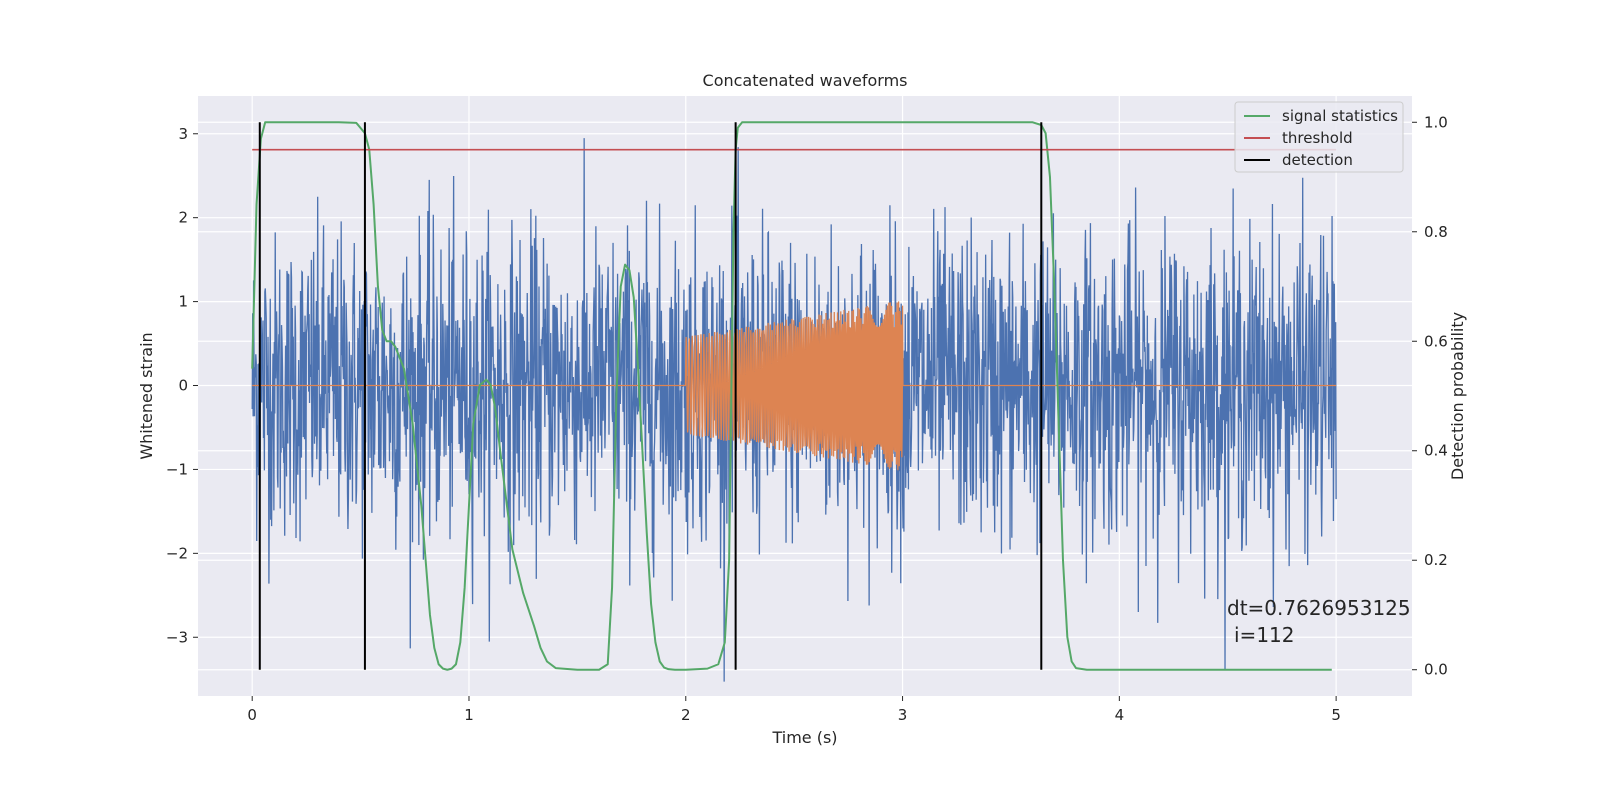 Image resolution: width=1600 pixels, height=800 pixels. I want to click on x-tick-label: 4, so click(1120, 715).